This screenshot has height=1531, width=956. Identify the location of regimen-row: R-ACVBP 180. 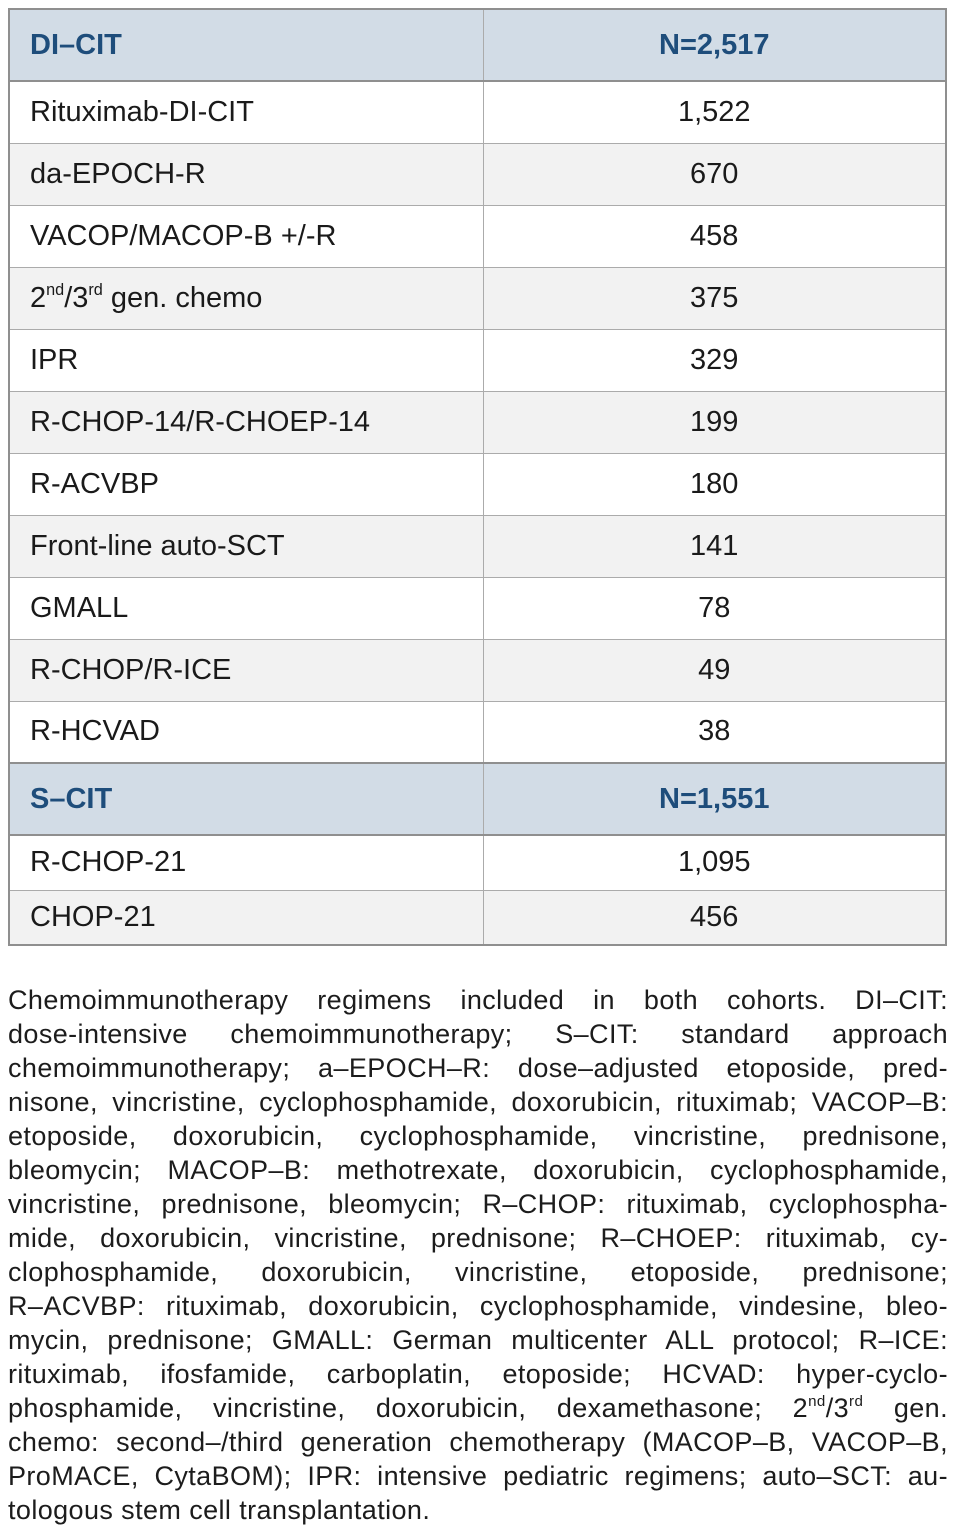
(477, 484).